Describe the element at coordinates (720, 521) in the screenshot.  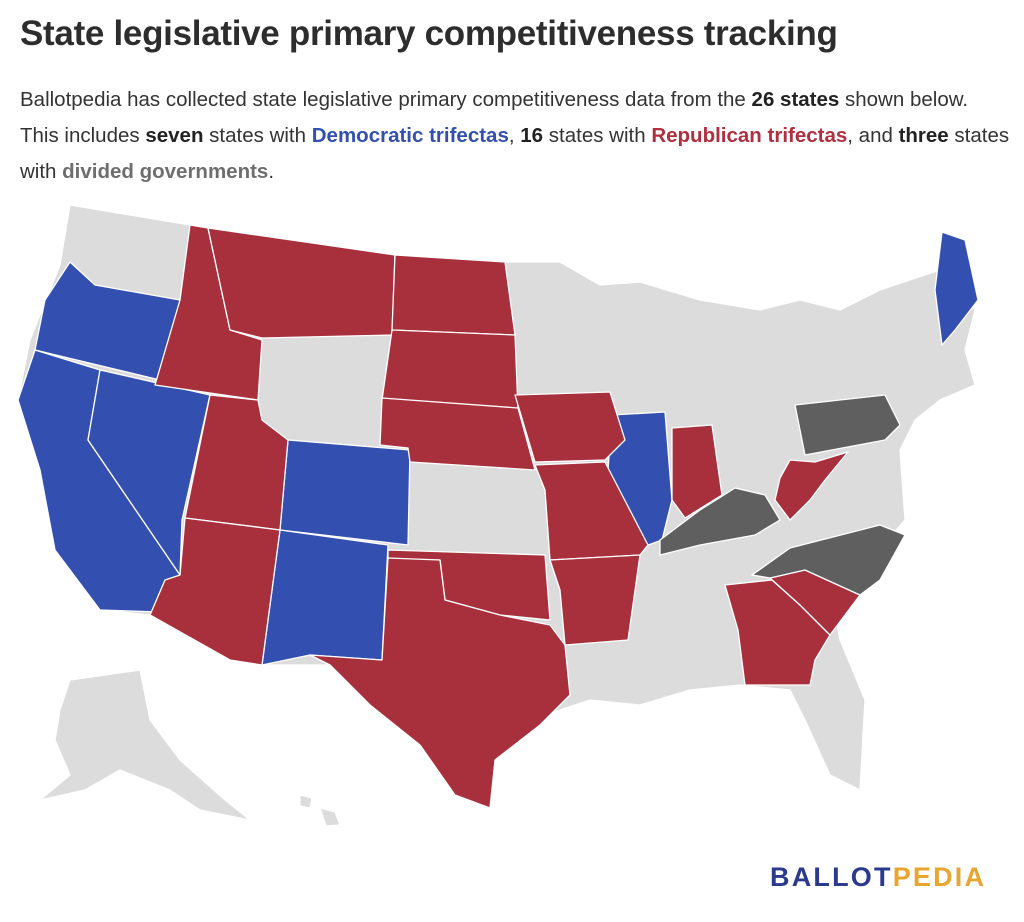
I see `state-kentucky` at that location.